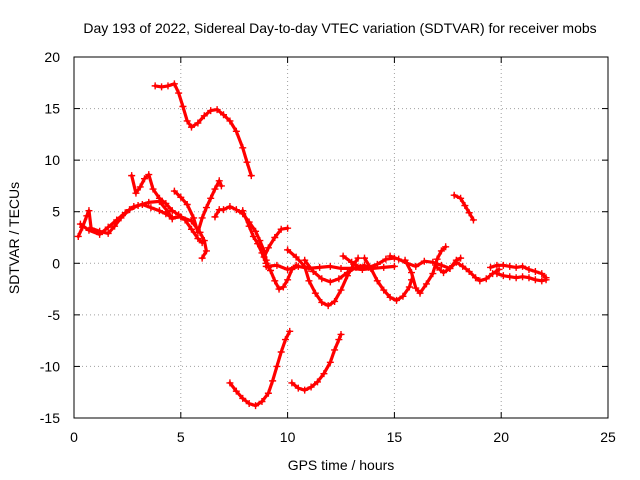 The image size is (640, 480). What do you see at coordinates (608, 437) in the screenshot?
I see `x-tick-label: 25` at bounding box center [608, 437].